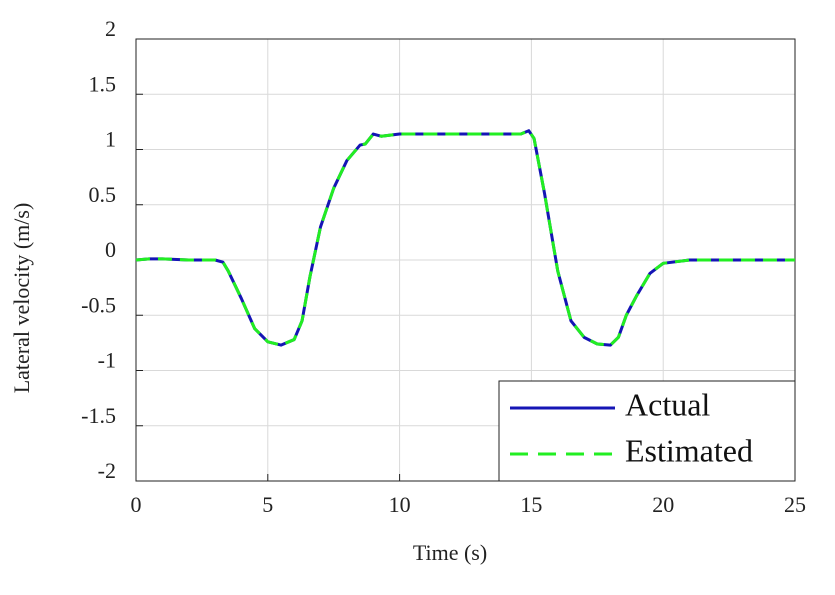 The width and height of the screenshot is (835, 595). I want to click on y-tick-label: 2, so click(110, 28).